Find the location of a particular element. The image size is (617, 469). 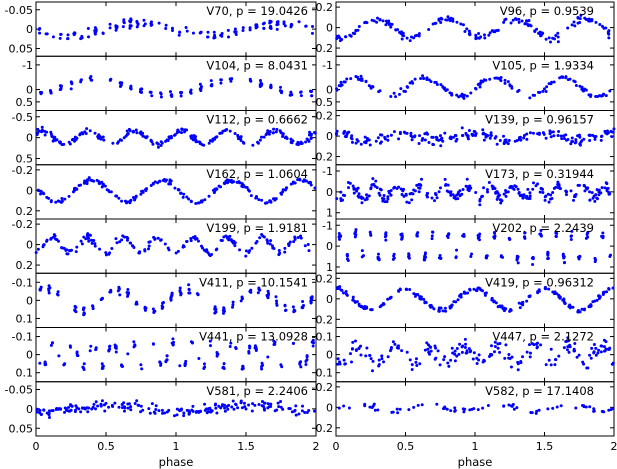

y-tick-label: 0 is located at coordinates (329, 28).